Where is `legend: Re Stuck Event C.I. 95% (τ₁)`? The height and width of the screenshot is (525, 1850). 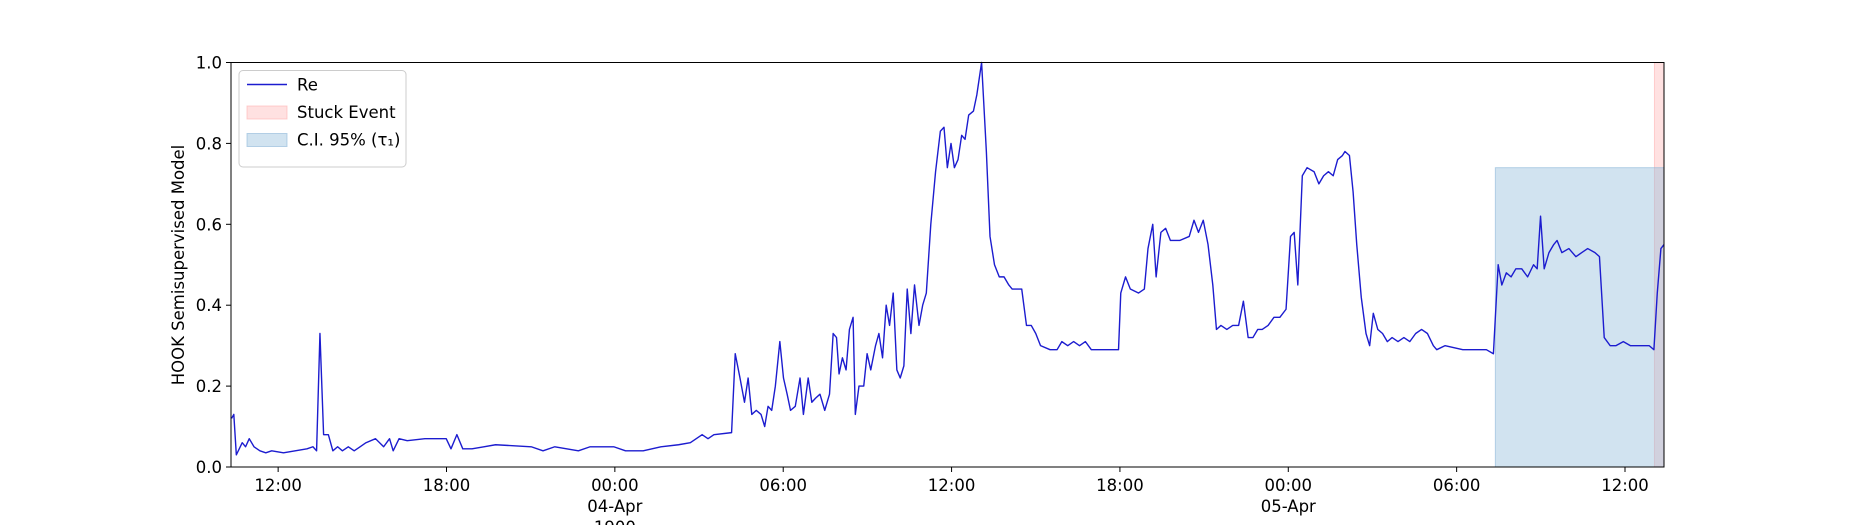
legend: Re Stuck Event C.I. 95% (τ₁) is located at coordinates (322, 119).